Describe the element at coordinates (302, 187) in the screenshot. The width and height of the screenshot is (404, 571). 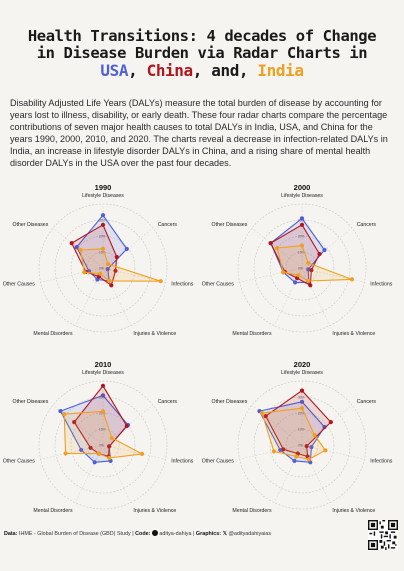
I see `chart-title: 2000` at that location.